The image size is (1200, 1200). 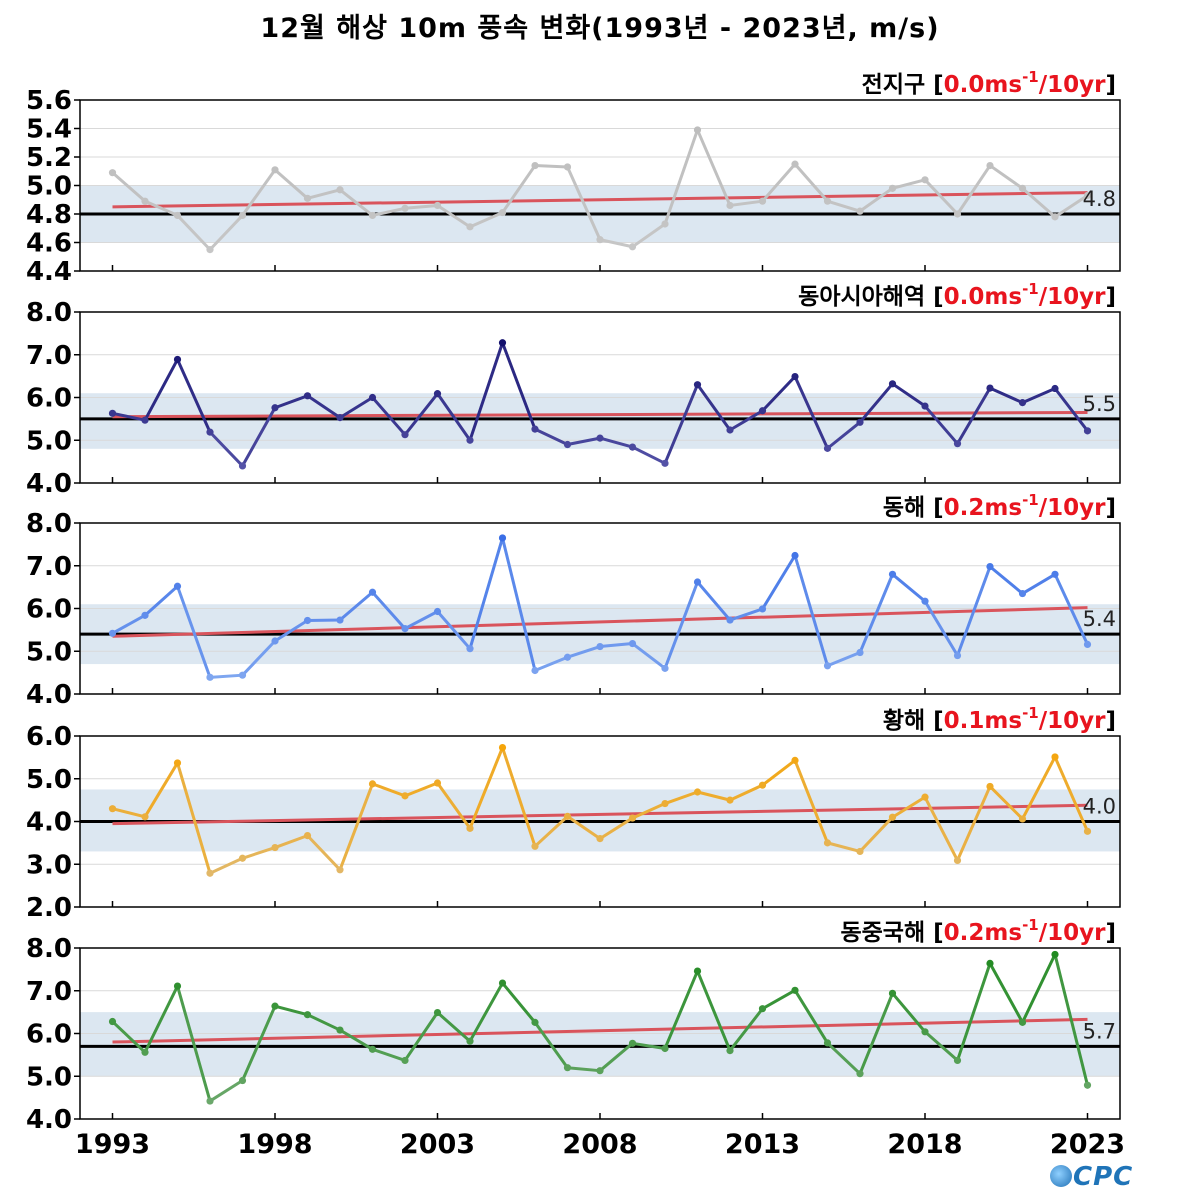 I want to click on x-tick-label: 2013, so click(x=762, y=1144).